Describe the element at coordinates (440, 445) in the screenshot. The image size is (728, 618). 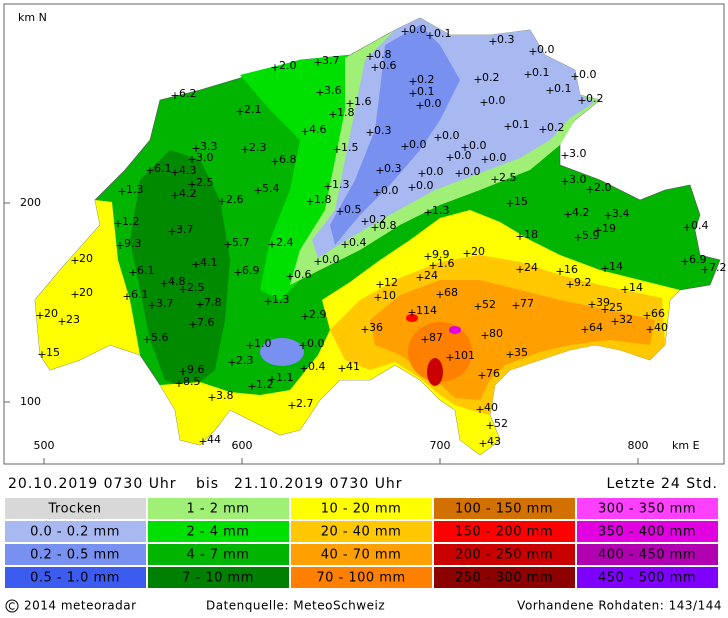
I see `x-tick-label: 700` at that location.